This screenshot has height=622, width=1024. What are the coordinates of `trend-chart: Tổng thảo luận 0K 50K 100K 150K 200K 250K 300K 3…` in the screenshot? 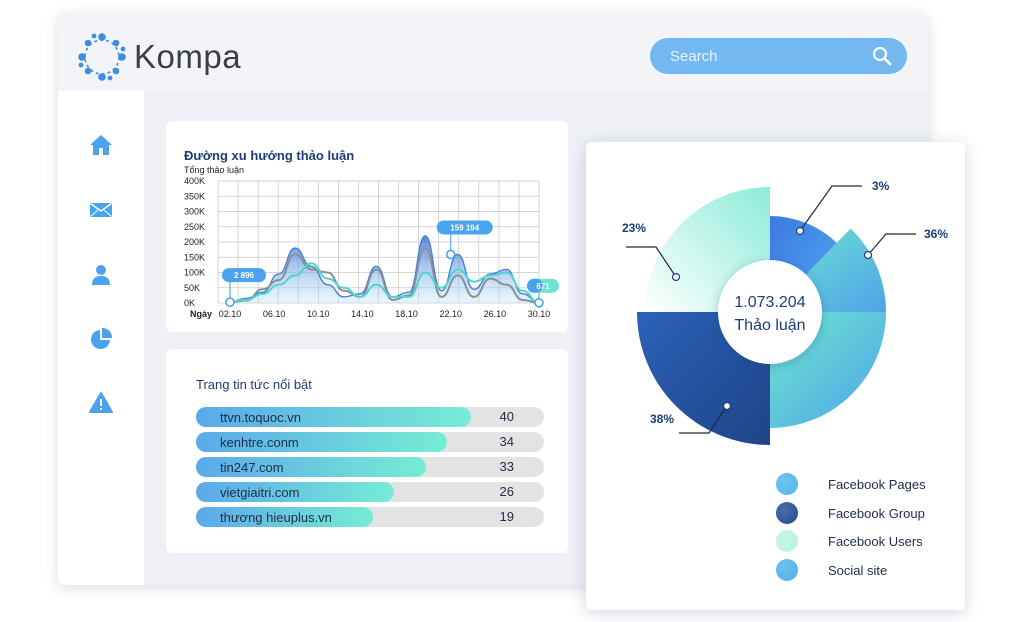 It's located at (371, 242).